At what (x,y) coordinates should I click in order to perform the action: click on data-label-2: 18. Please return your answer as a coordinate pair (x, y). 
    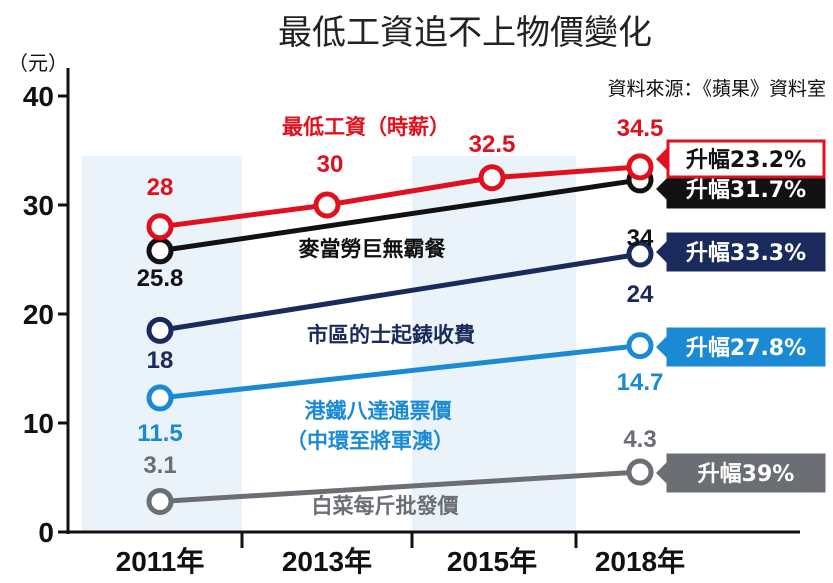
    Looking at the image, I should click on (160, 360).